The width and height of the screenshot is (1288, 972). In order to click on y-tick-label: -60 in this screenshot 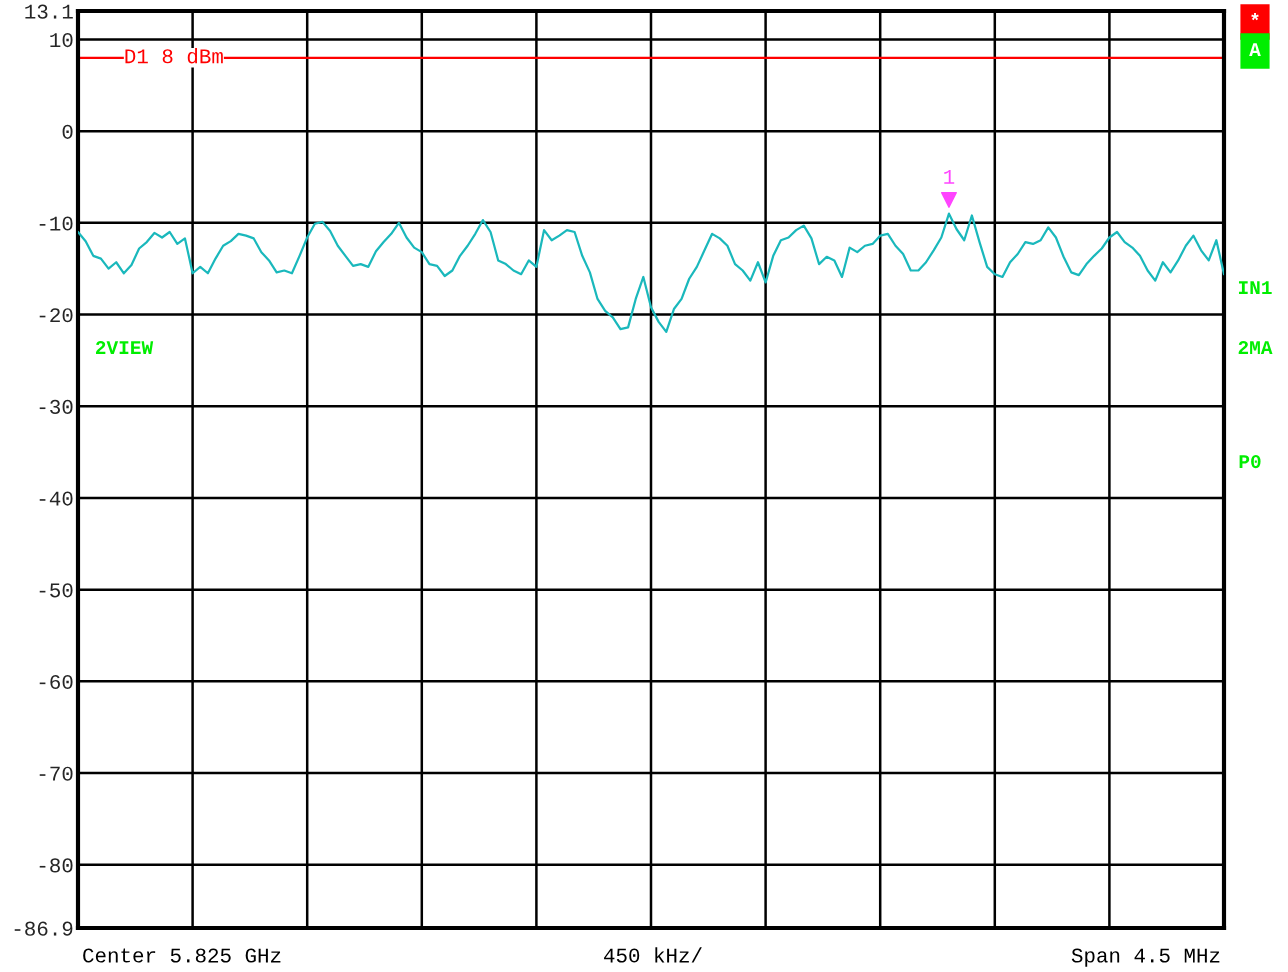, I will do `click(56, 682)`.